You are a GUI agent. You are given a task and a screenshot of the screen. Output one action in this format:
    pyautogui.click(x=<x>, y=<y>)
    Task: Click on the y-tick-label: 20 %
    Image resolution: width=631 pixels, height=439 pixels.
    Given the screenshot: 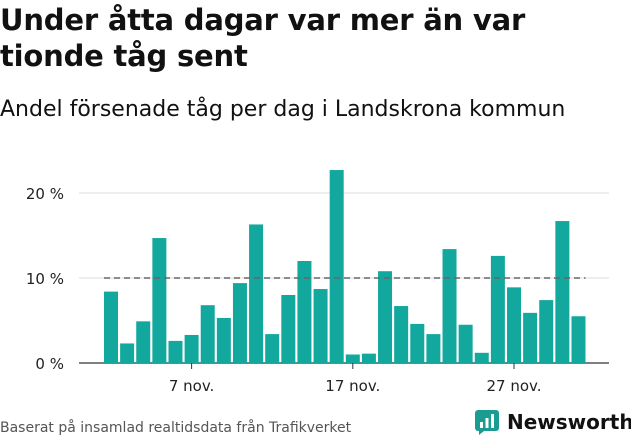 What is the action you would take?
    pyautogui.click(x=45, y=194)
    